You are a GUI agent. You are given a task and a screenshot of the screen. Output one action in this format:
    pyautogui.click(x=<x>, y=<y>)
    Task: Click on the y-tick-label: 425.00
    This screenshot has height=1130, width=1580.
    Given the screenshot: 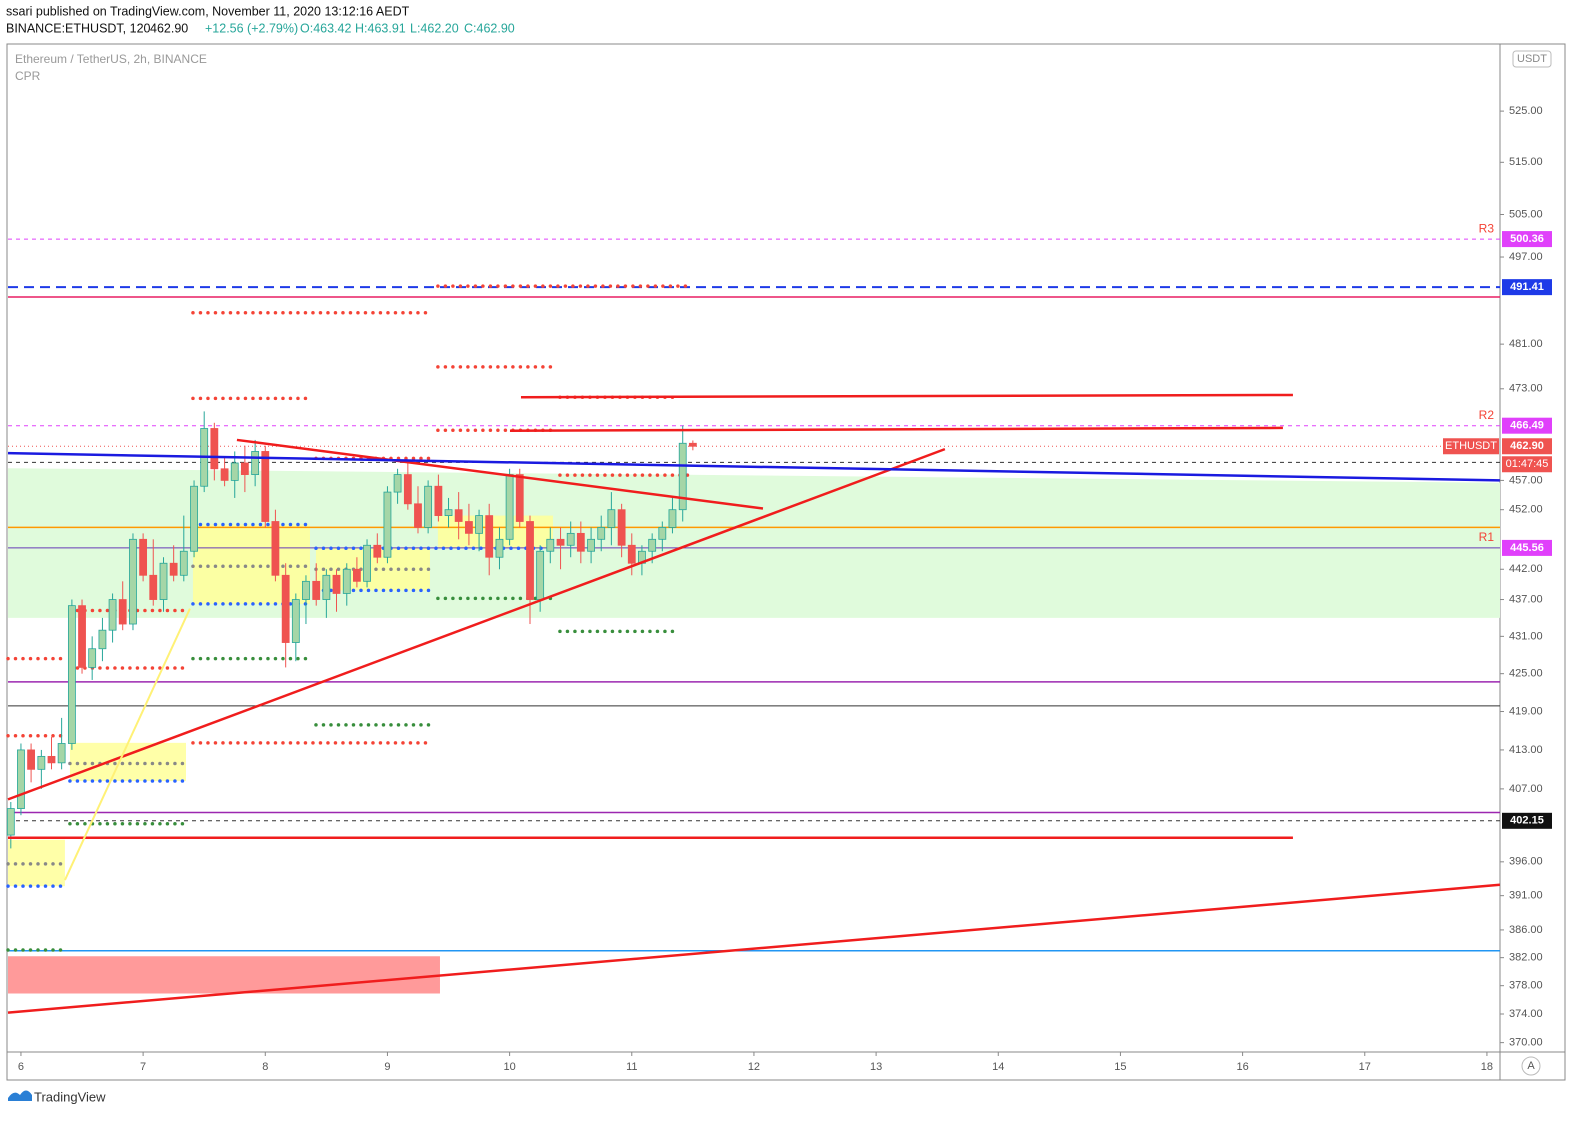 What is the action you would take?
    pyautogui.click(x=1526, y=674)
    